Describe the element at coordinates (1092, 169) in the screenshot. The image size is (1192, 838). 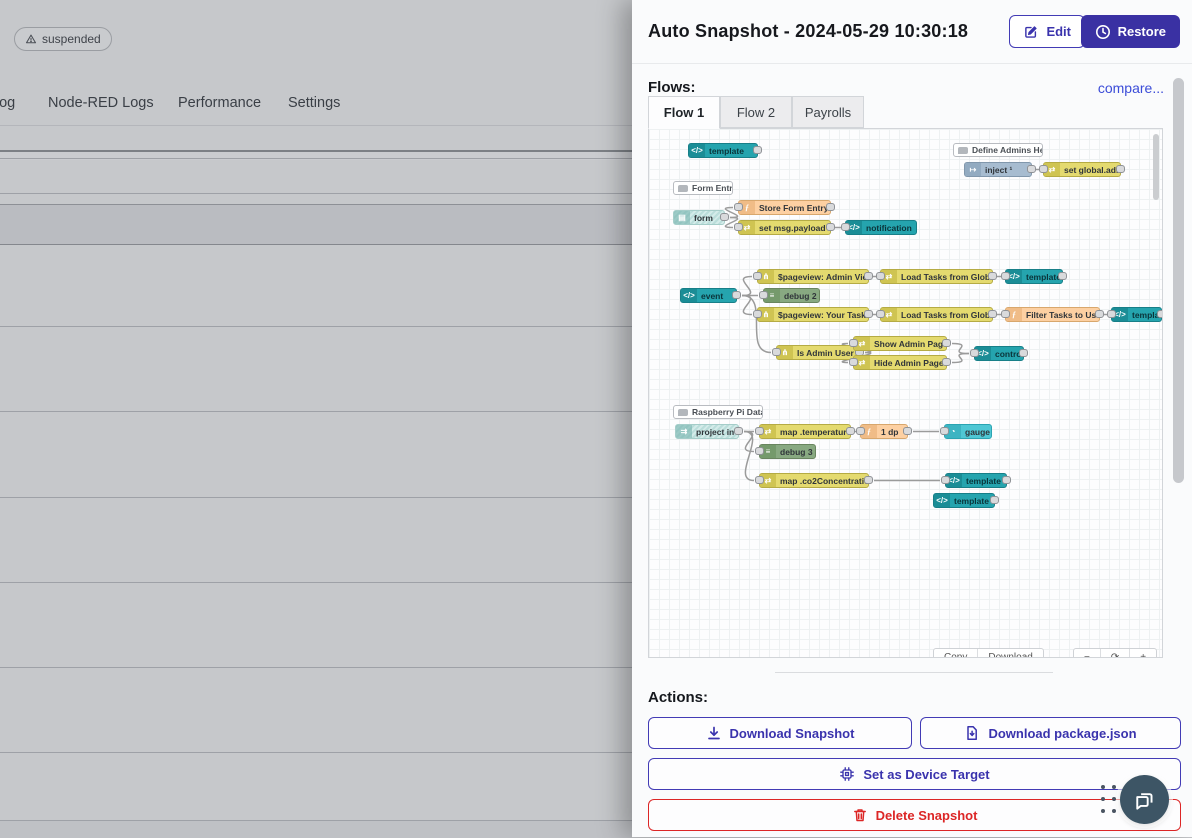
I see `flow-node-label: set global.admins` at that location.